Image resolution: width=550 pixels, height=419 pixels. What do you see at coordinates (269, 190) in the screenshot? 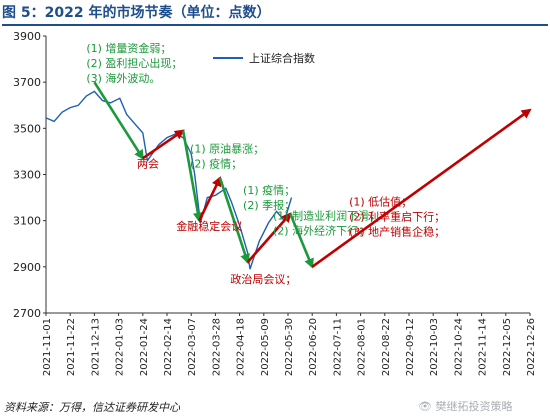
I see `annotation-line: (1) 疫情；` at bounding box center [269, 190].